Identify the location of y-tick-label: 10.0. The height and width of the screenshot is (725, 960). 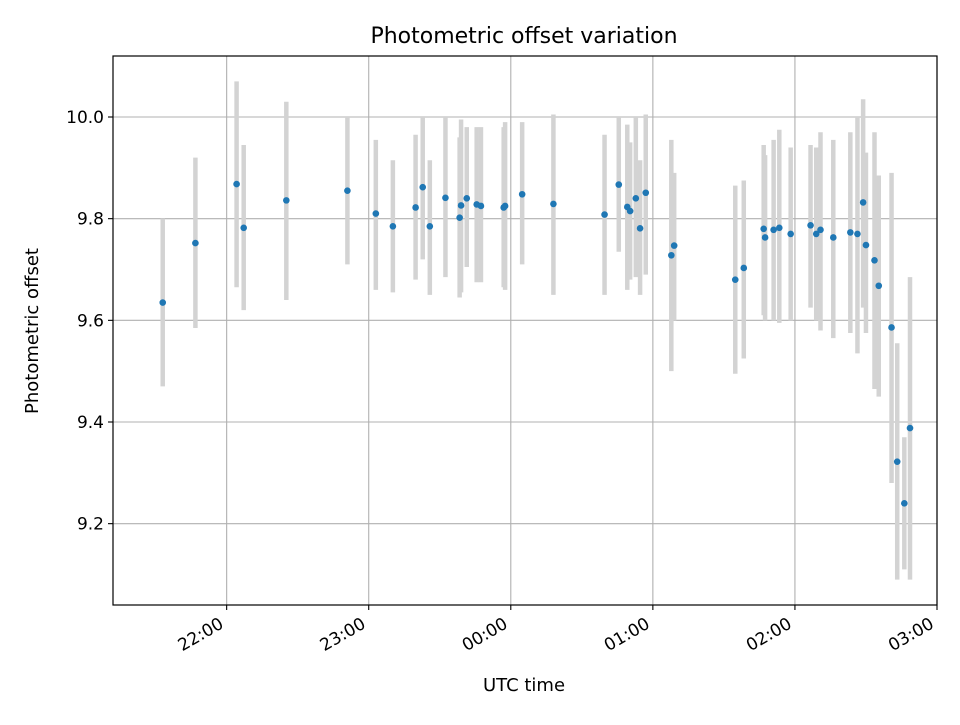
(85, 118).